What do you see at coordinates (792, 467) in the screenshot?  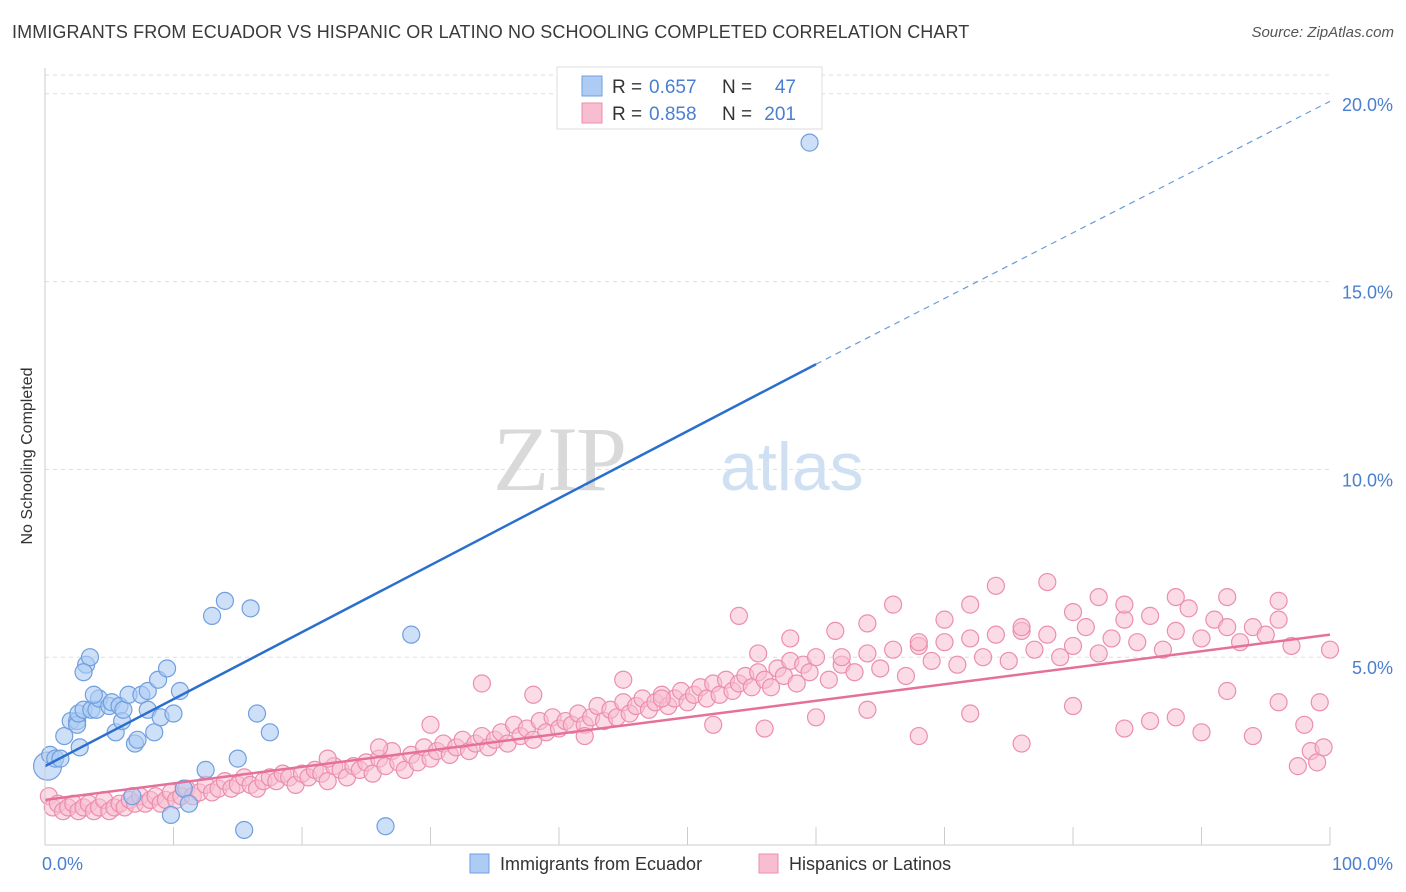 I see `watermark-atlas: atlas` at bounding box center [792, 467].